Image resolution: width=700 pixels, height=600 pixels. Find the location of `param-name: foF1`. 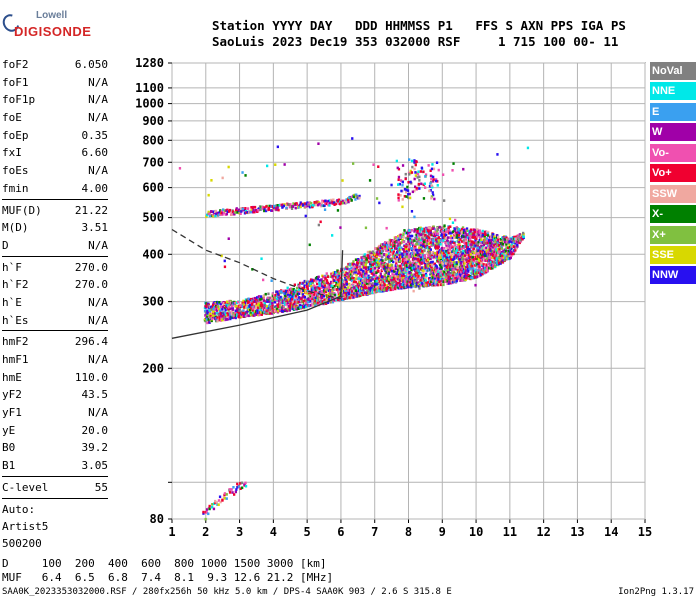

param-name: foF1 is located at coordinates (15, 82).